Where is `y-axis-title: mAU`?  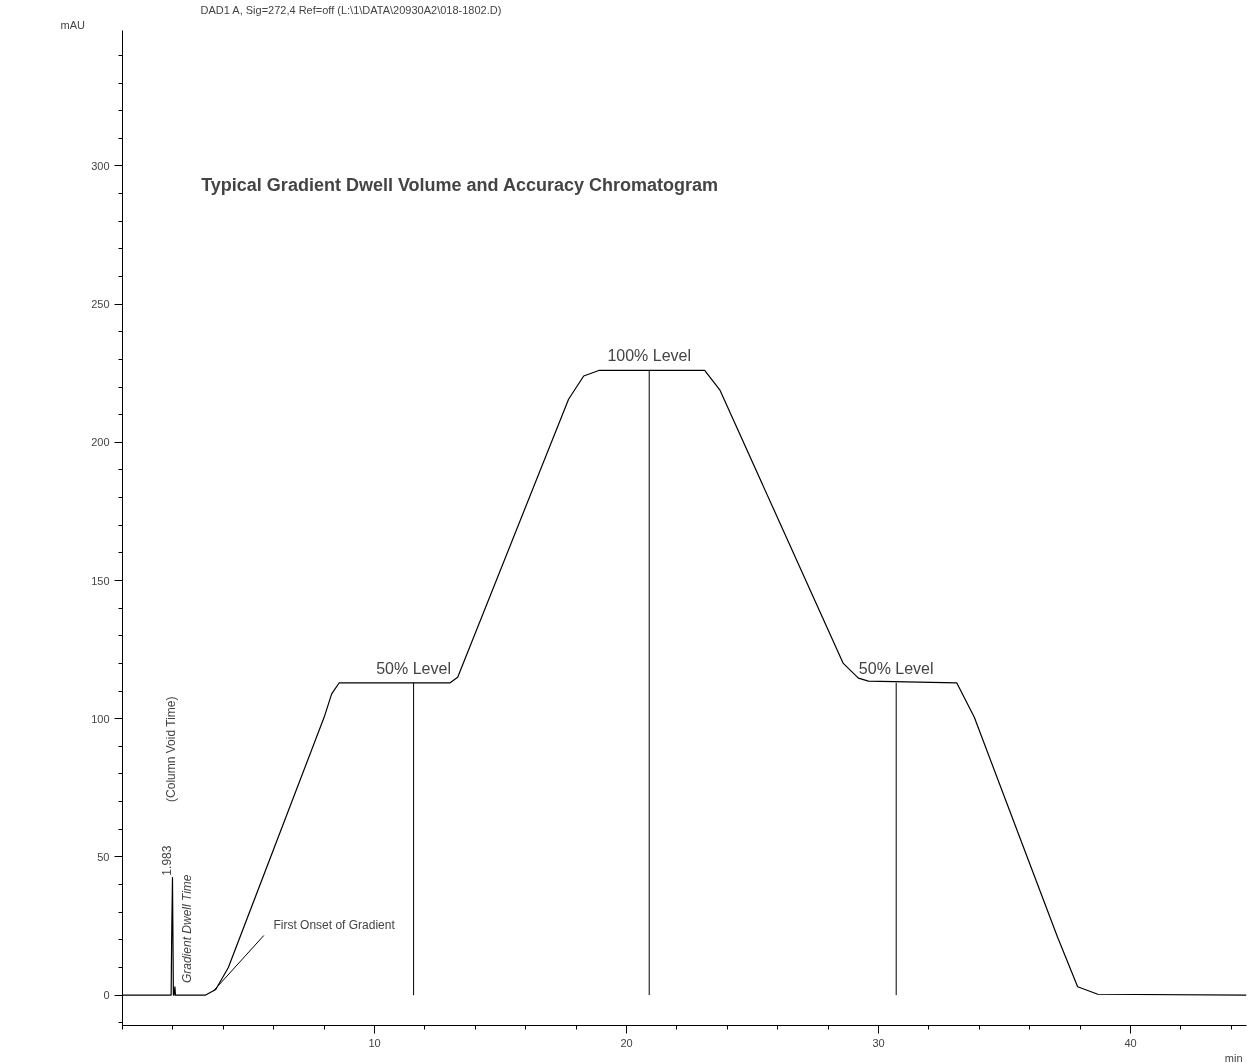 y-axis-title: mAU is located at coordinates (72, 24).